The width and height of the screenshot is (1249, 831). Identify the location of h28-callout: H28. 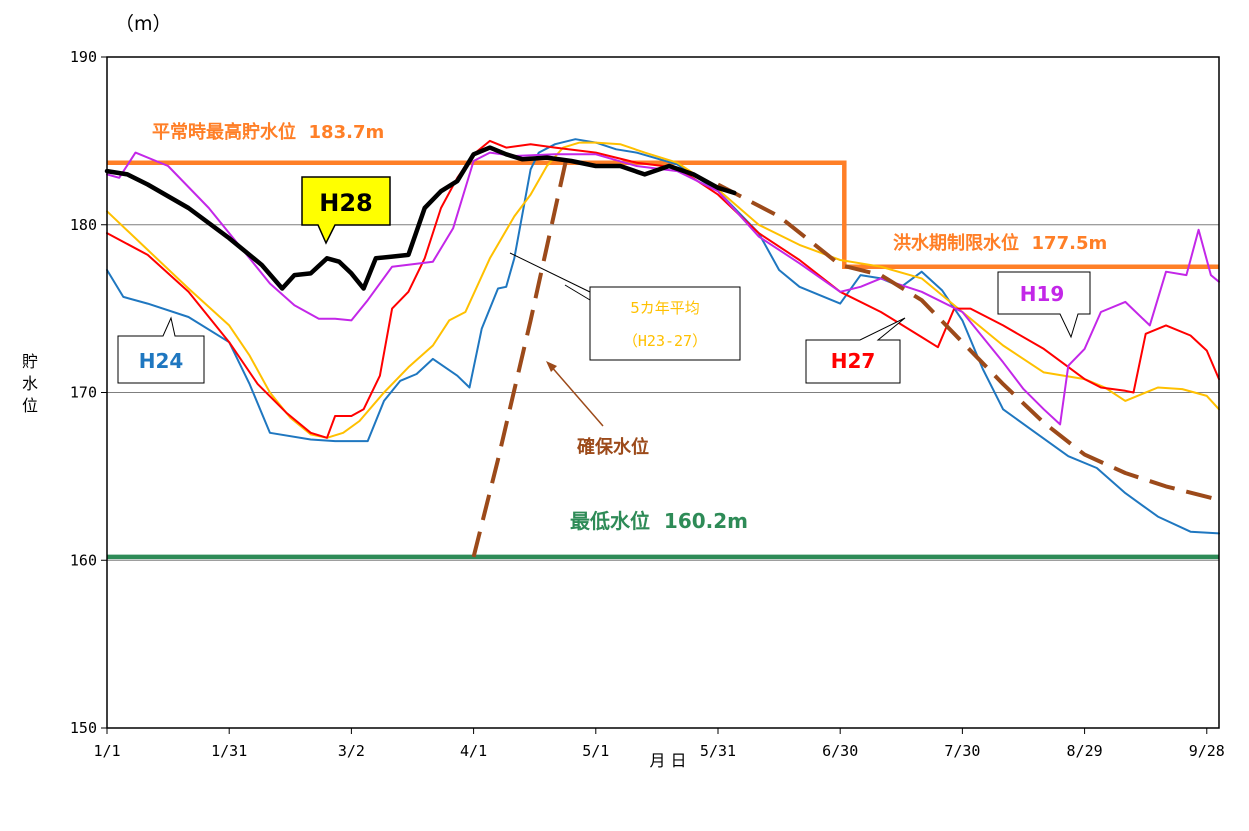
(346, 210).